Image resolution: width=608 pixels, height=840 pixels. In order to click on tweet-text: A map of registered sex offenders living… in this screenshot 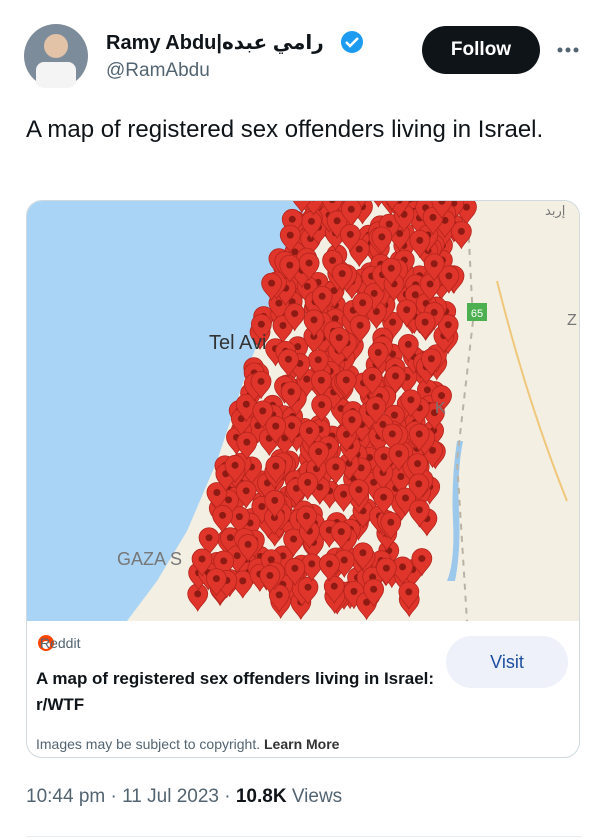, I will do `click(285, 129)`.